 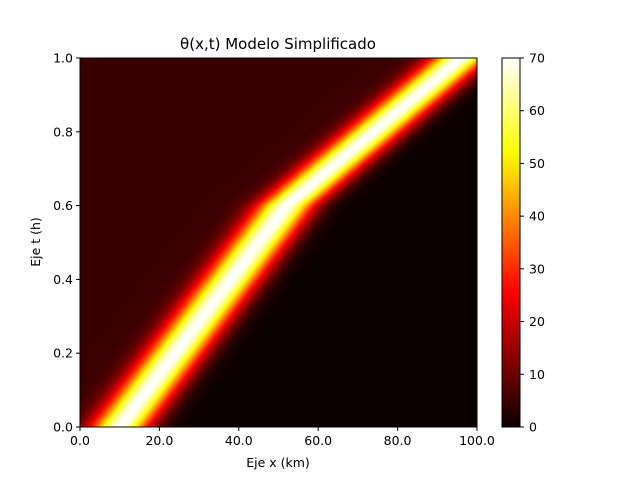 What do you see at coordinates (239, 440) in the screenshot?
I see `x-tick-label: 40.0` at bounding box center [239, 440].